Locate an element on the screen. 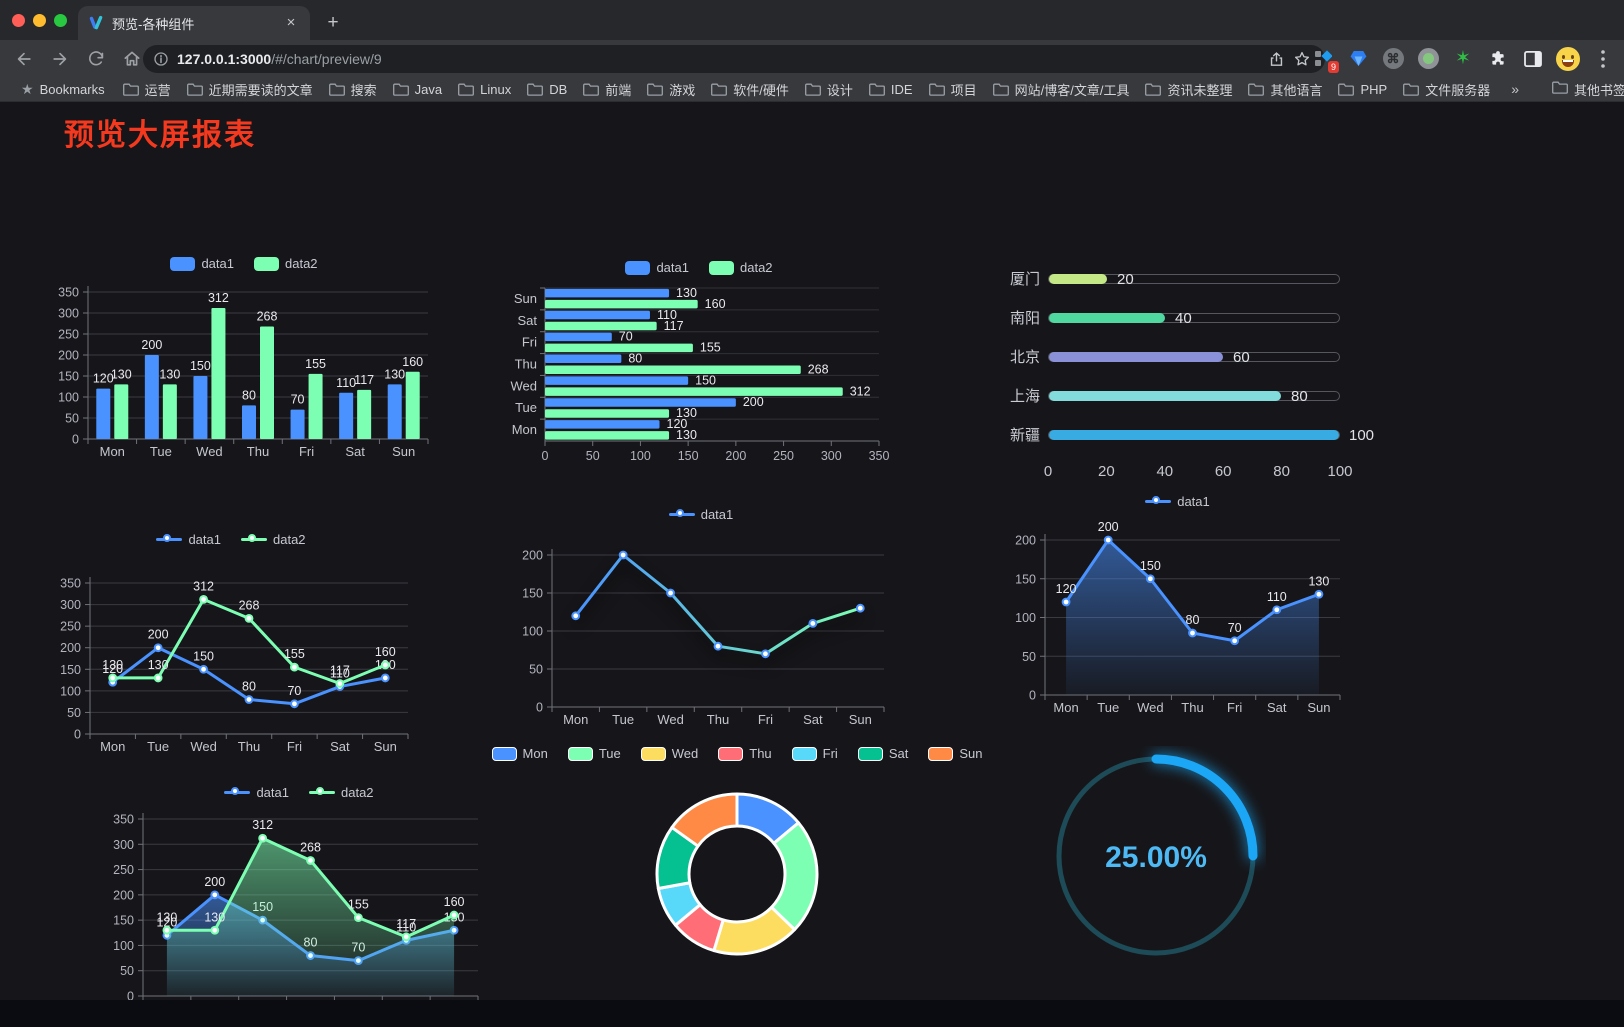  url-text: 127.0.0.1:3000/#/chart/preview/9 is located at coordinates (279, 59).